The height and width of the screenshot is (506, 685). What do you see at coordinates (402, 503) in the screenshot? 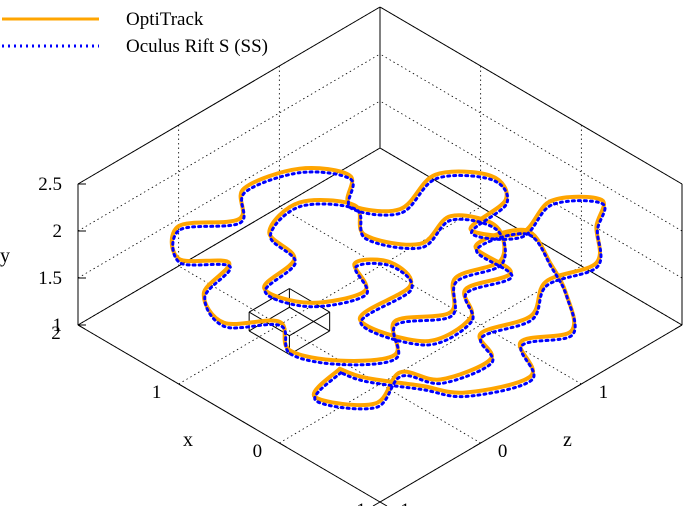
I see `z-tick-label-0: -1` at bounding box center [402, 503].